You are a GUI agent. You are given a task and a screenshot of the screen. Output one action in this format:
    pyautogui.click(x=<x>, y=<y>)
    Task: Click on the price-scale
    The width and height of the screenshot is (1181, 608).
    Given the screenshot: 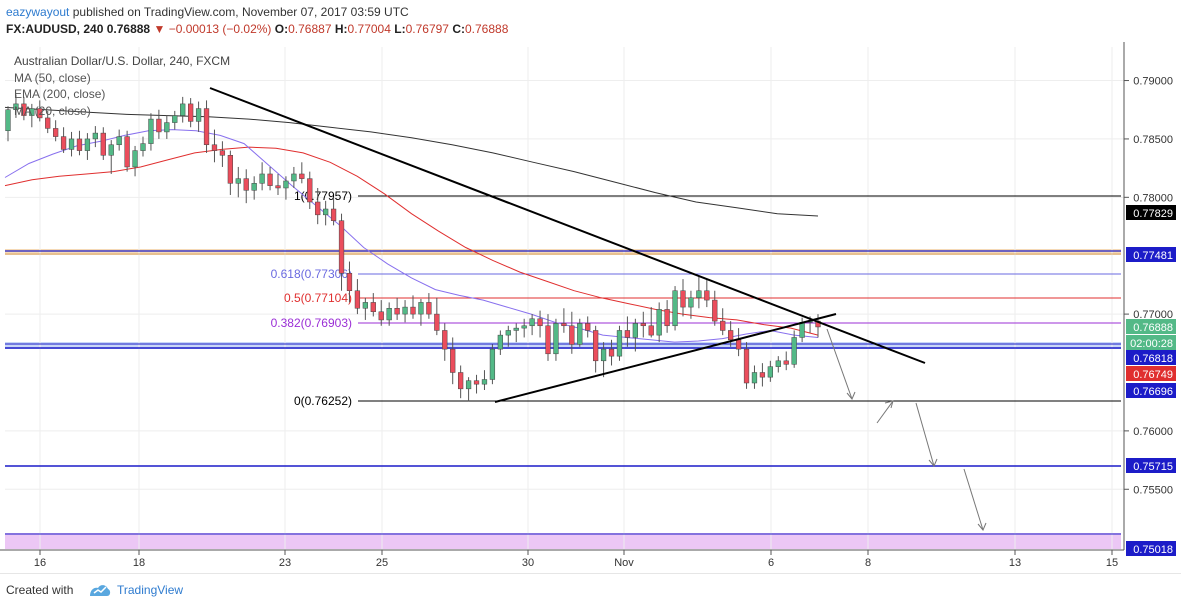 What is the action you would take?
    pyautogui.click(x=1152, y=296)
    